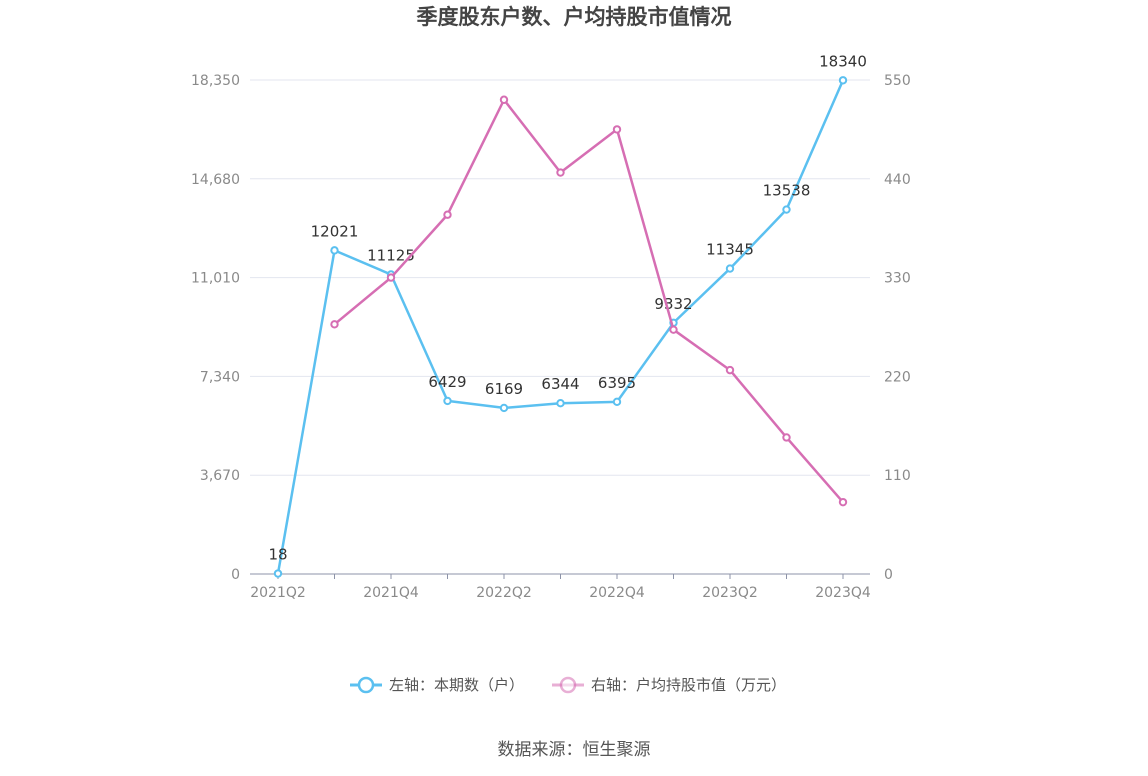  Describe the element at coordinates (673, 304) in the screenshot. I see `data-label: 9332` at that location.